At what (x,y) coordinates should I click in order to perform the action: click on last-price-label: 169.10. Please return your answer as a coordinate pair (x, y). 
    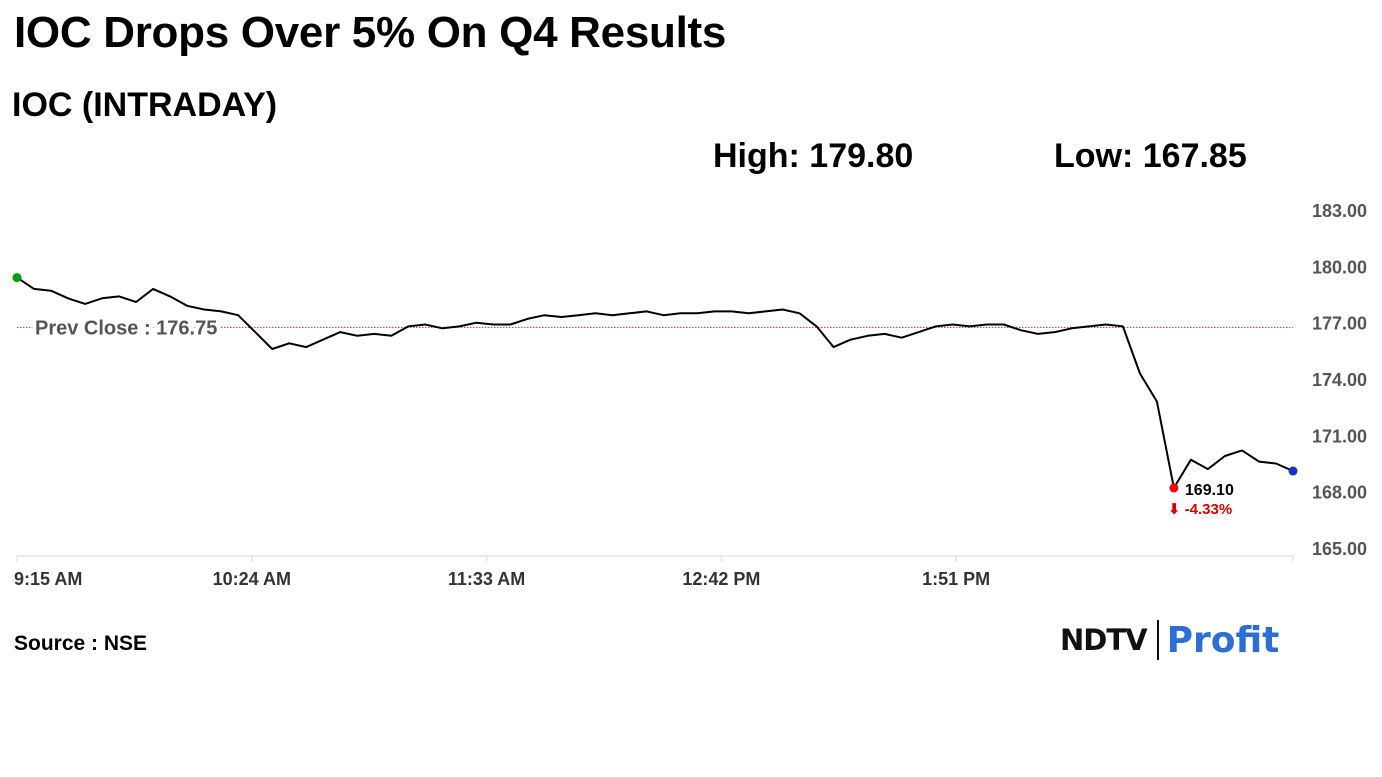
    Looking at the image, I should click on (1209, 490).